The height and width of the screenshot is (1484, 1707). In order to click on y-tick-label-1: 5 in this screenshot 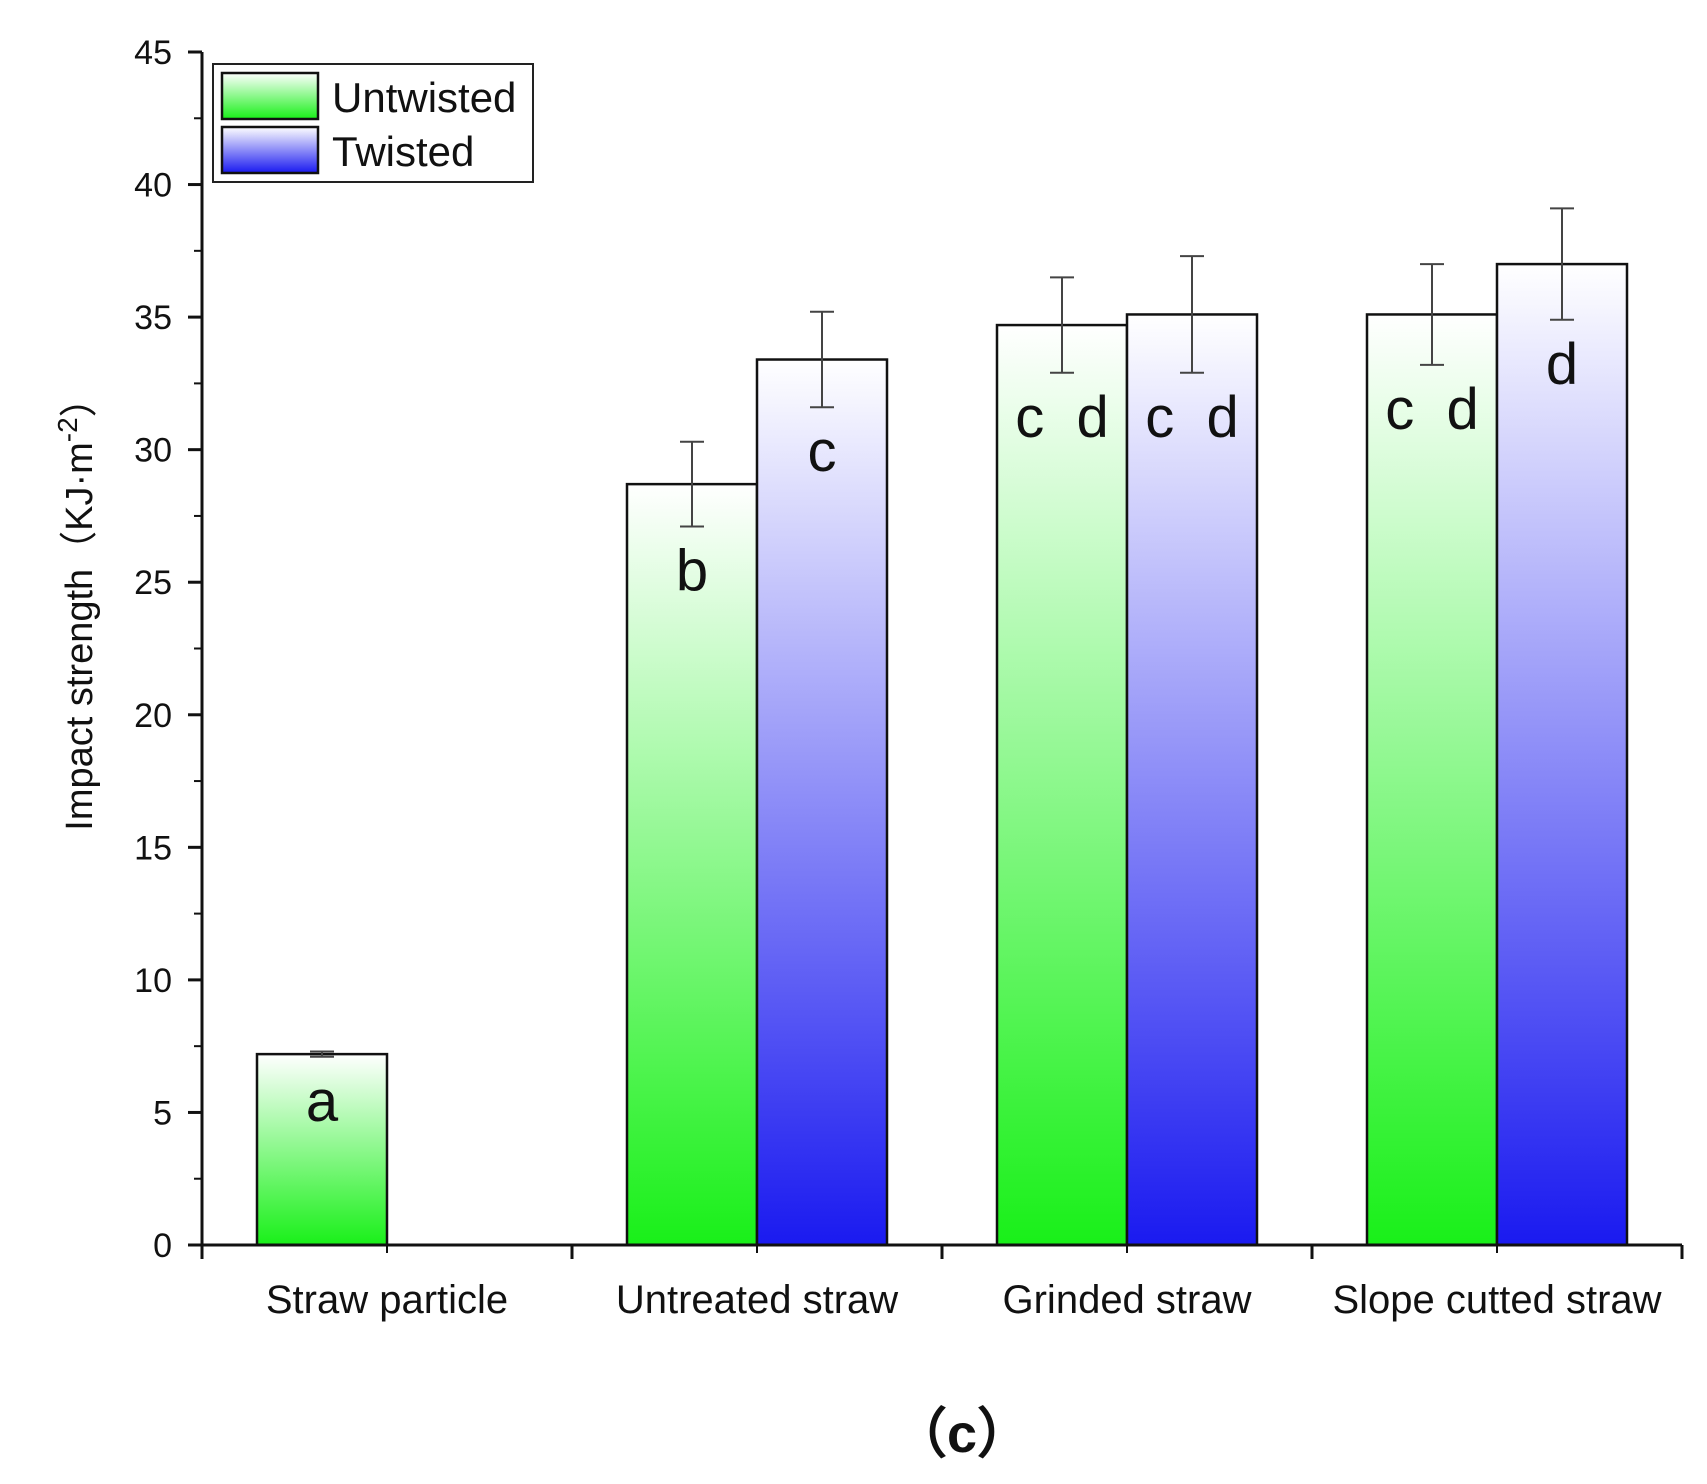, I will do `click(162, 1113)`.